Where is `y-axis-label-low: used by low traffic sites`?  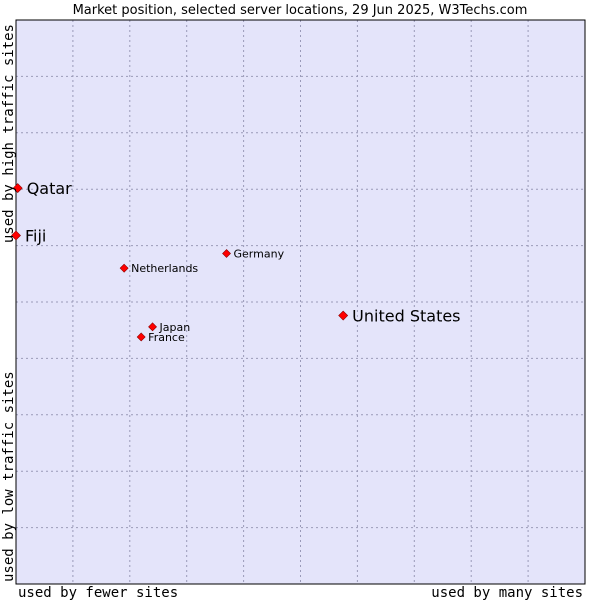
y-axis-label-low: used by low traffic sites is located at coordinates (9, 476).